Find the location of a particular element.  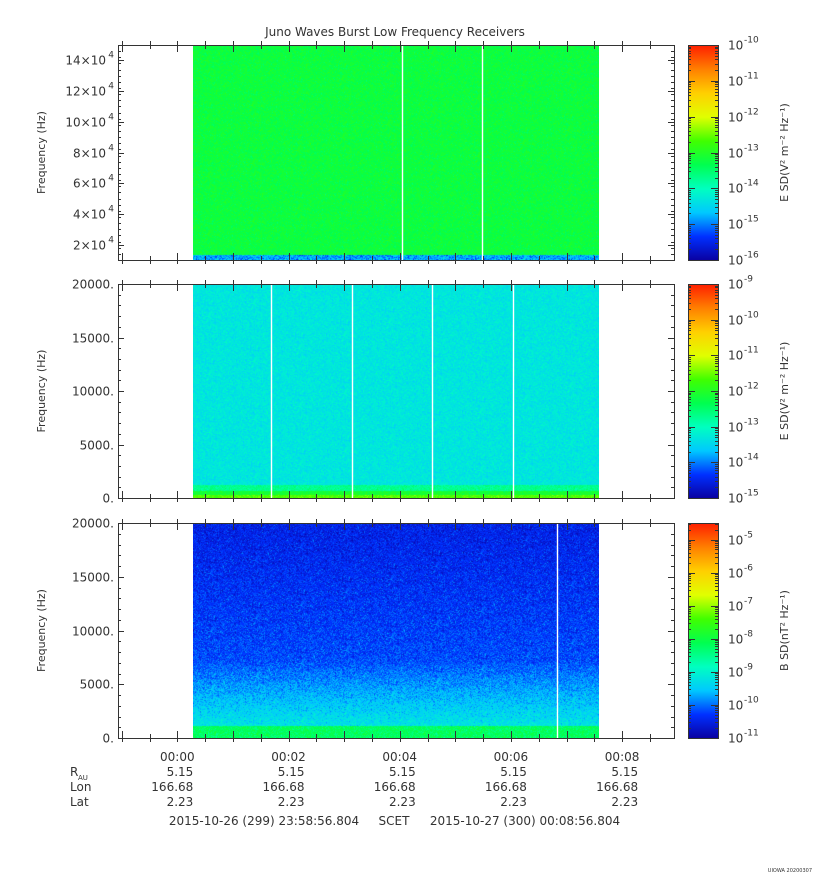

time-range-start: 2015-10-26 (299) 23:58:56.804 is located at coordinates (264, 821).